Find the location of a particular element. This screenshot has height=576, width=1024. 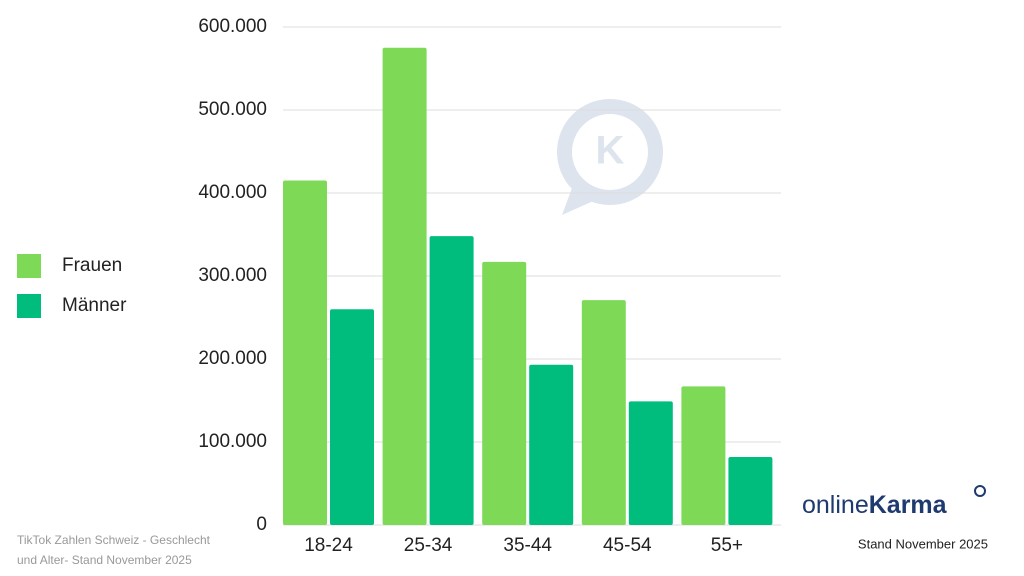

x-tick-label: 45-54 is located at coordinates (627, 545).